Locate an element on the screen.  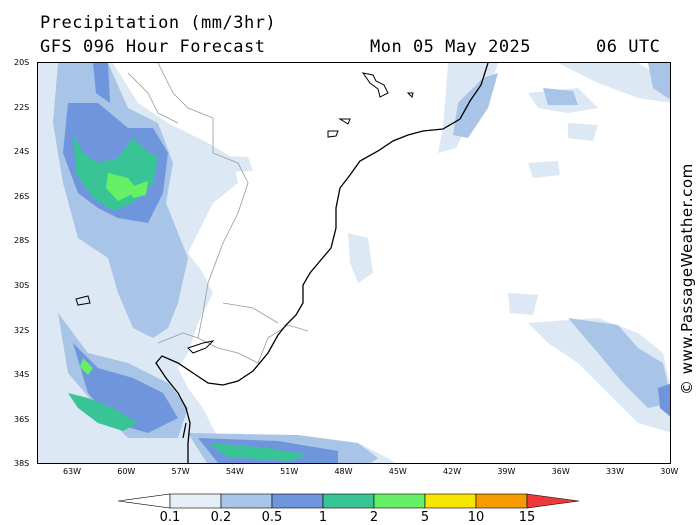
latitude-label: 32S is located at coordinates (22, 330).